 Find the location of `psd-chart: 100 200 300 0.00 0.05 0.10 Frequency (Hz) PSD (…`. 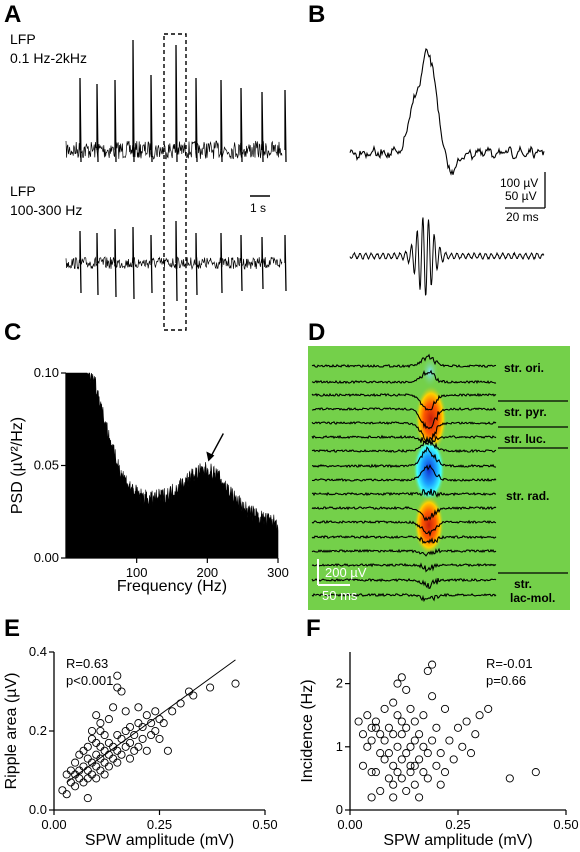

psd-chart: 100 200 300 0.00 0.05 0.10 Frequency (Hz) PSD (… is located at coordinates (149, 480).